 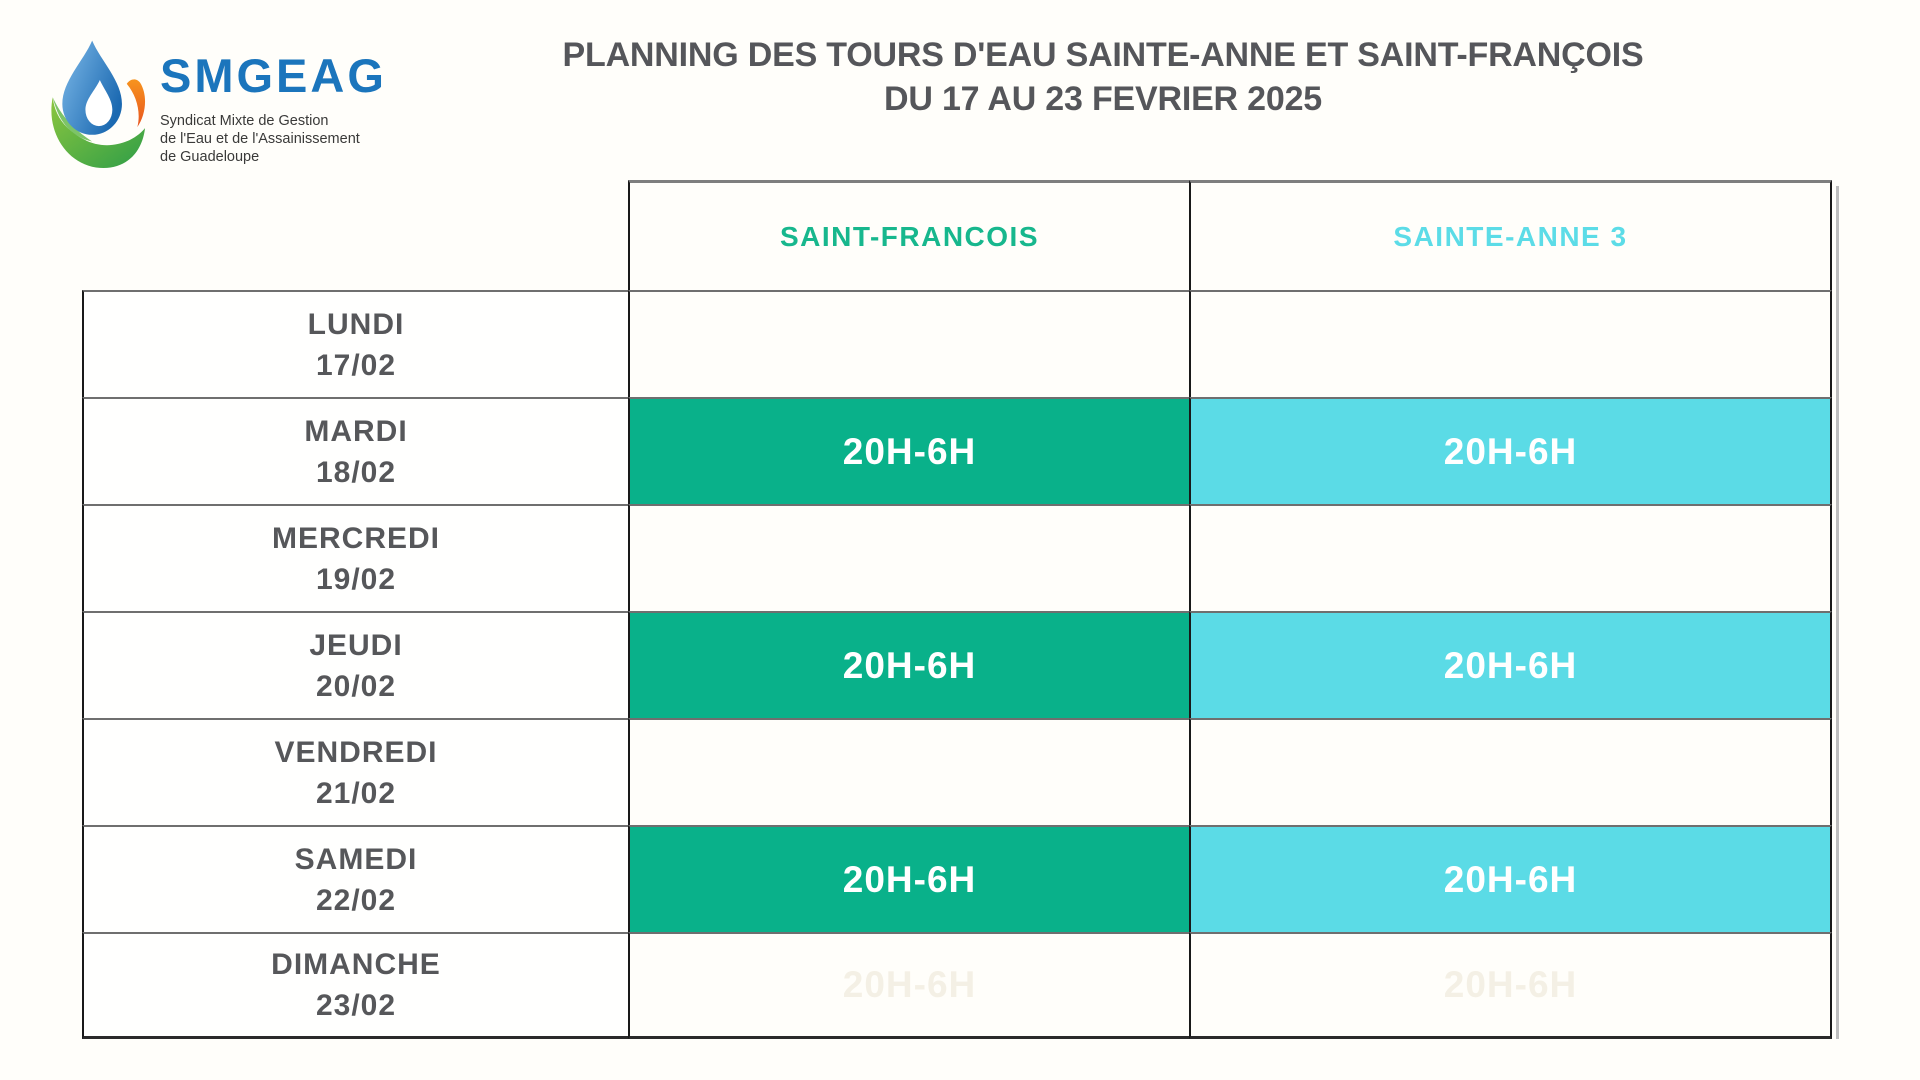 I want to click on brand-subtitle-line2: de l'Eau et de l'Assainissement, so click(x=260, y=139).